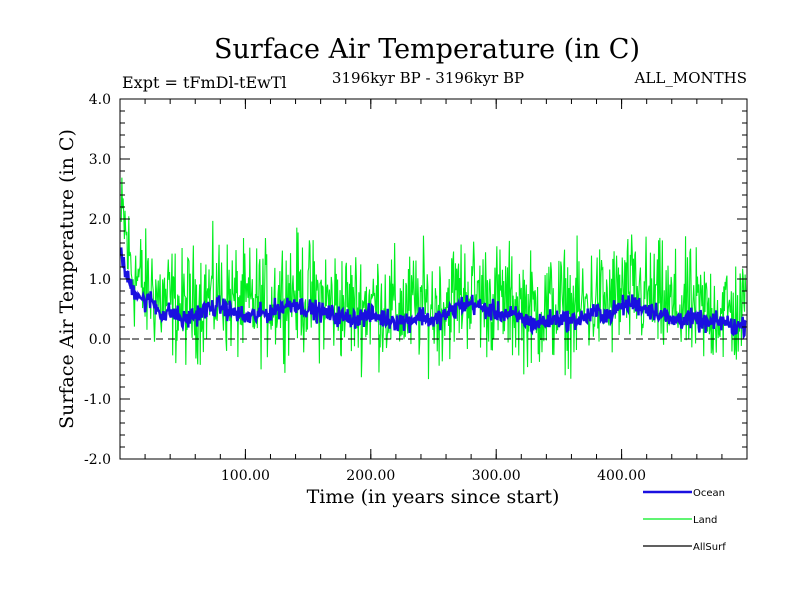 The height and width of the screenshot is (600, 800). Describe the element at coordinates (428, 78) in the screenshot. I see `period-label: 3196kyr BP - 3196kyr BP` at that location.